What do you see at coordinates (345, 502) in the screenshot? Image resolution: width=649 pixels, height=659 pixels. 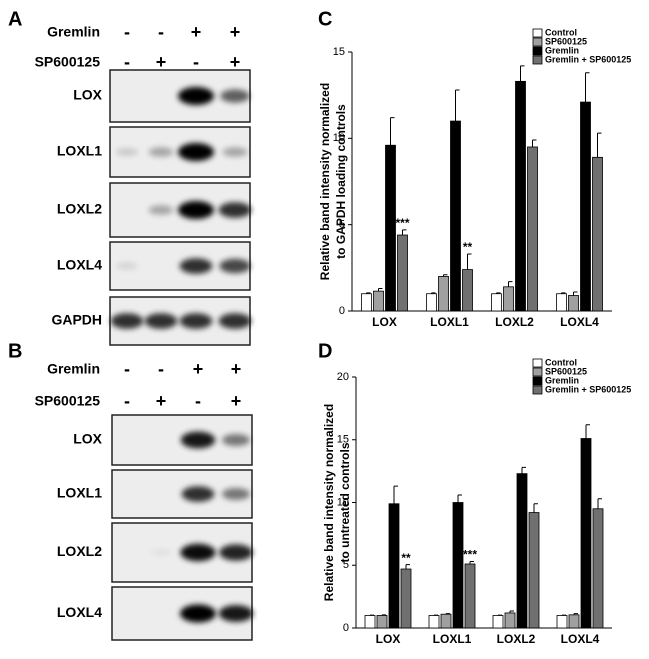 I see `y-axis-label: to untreated controls` at bounding box center [345, 502].